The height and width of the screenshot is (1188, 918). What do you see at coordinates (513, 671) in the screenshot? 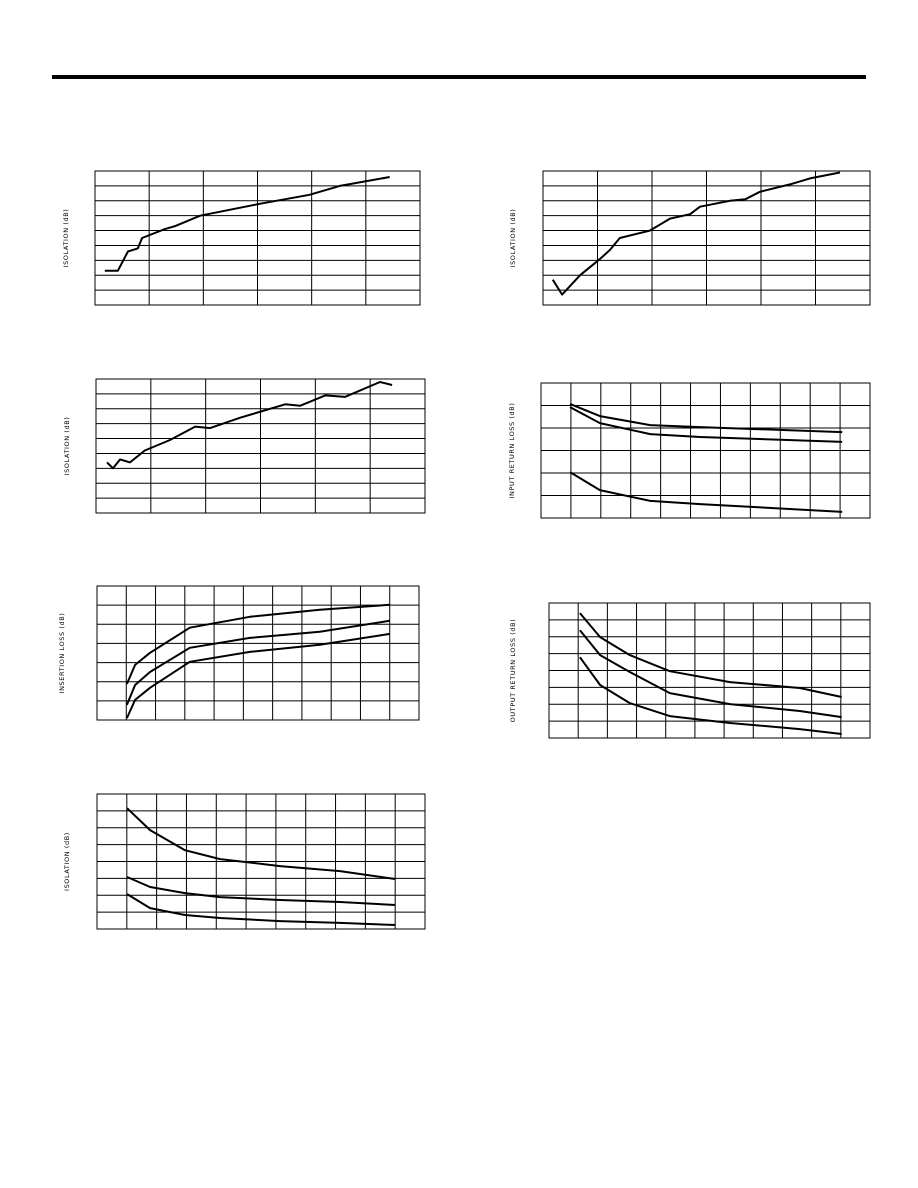
I see `y-axis-label: OUTPUT RETURN LOSS (dB)` at bounding box center [513, 671].